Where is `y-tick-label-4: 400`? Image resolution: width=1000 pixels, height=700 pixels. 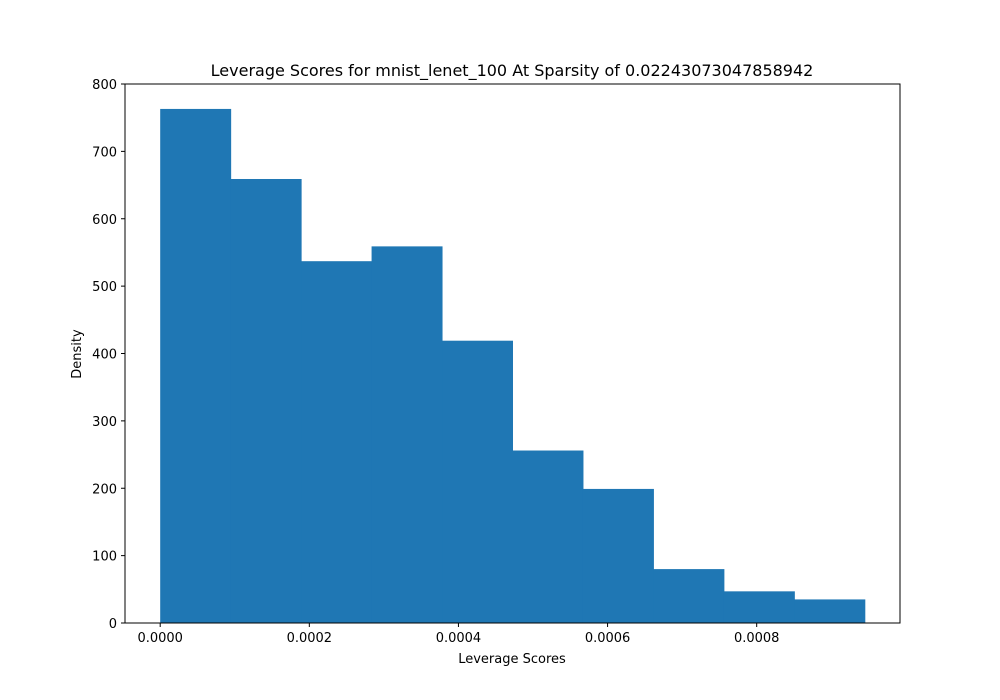
y-tick-label-4: 400 is located at coordinates (104, 355).